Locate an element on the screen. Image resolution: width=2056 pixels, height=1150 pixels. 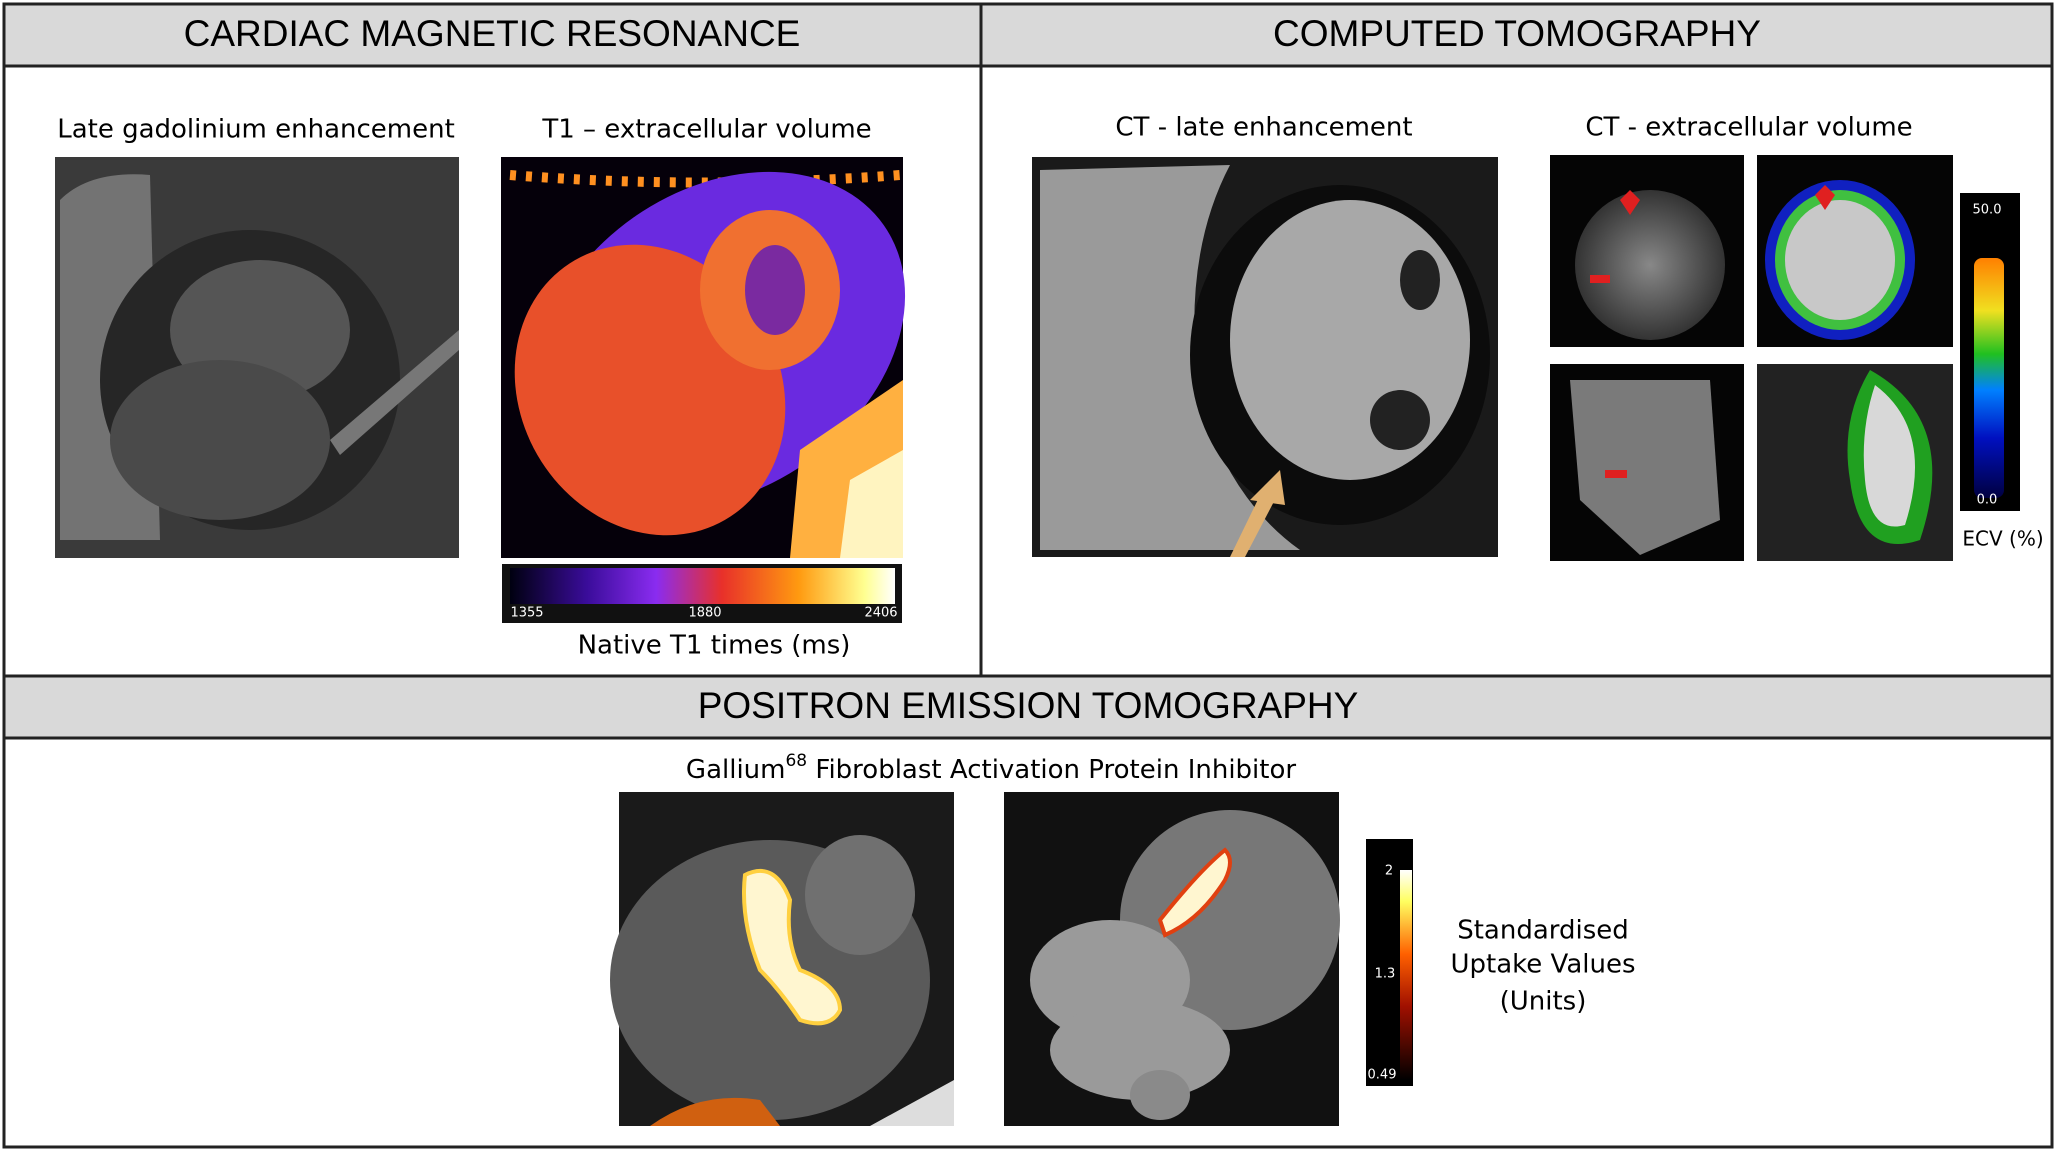
colorbar-tick: 0.49 is located at coordinates (1382, 1075).